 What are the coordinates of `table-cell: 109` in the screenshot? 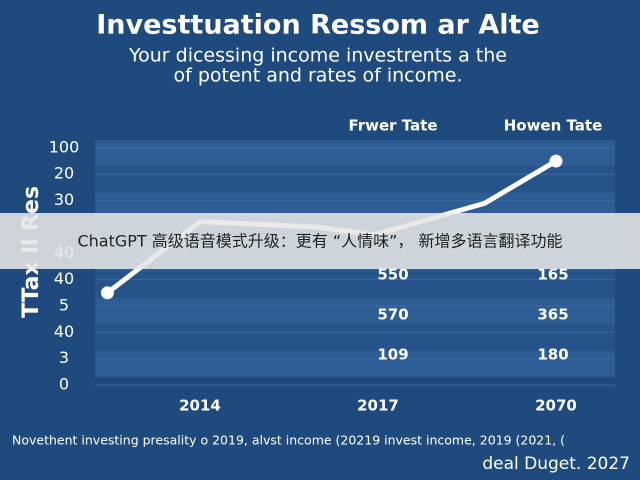 It's located at (392, 355).